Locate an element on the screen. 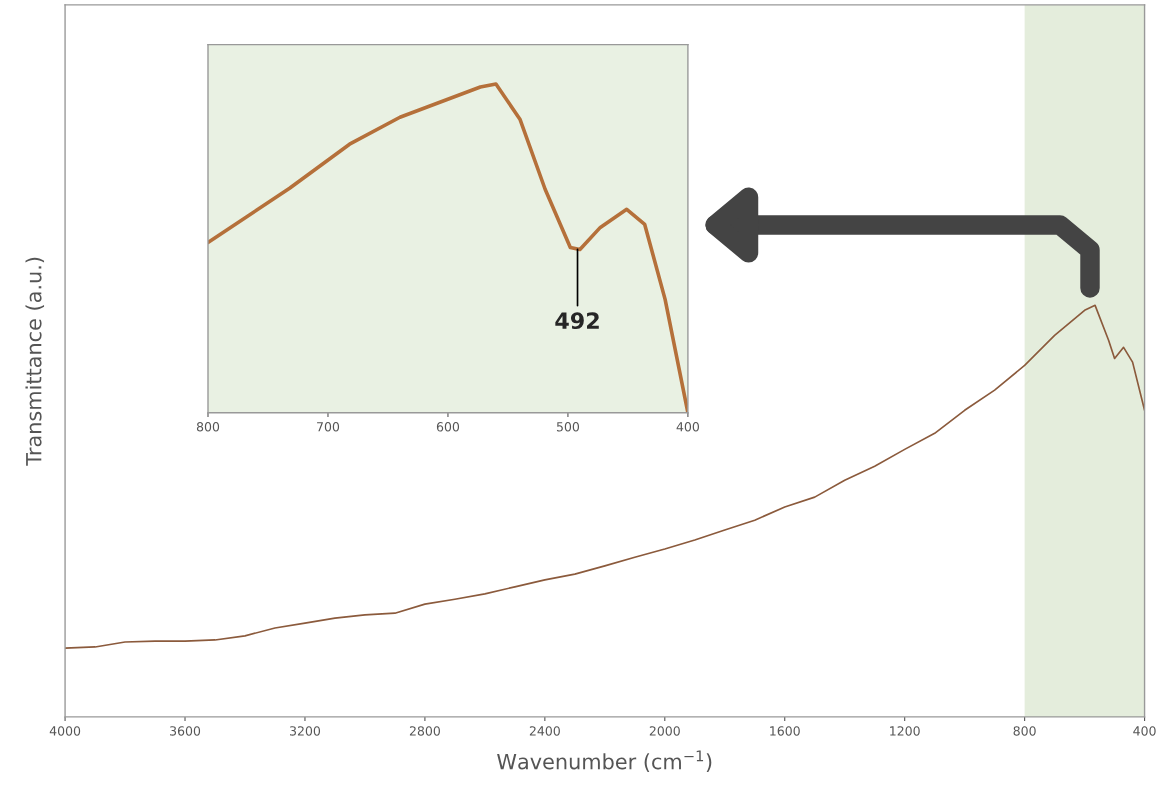  x-tick-label: 700 is located at coordinates (328, 427).